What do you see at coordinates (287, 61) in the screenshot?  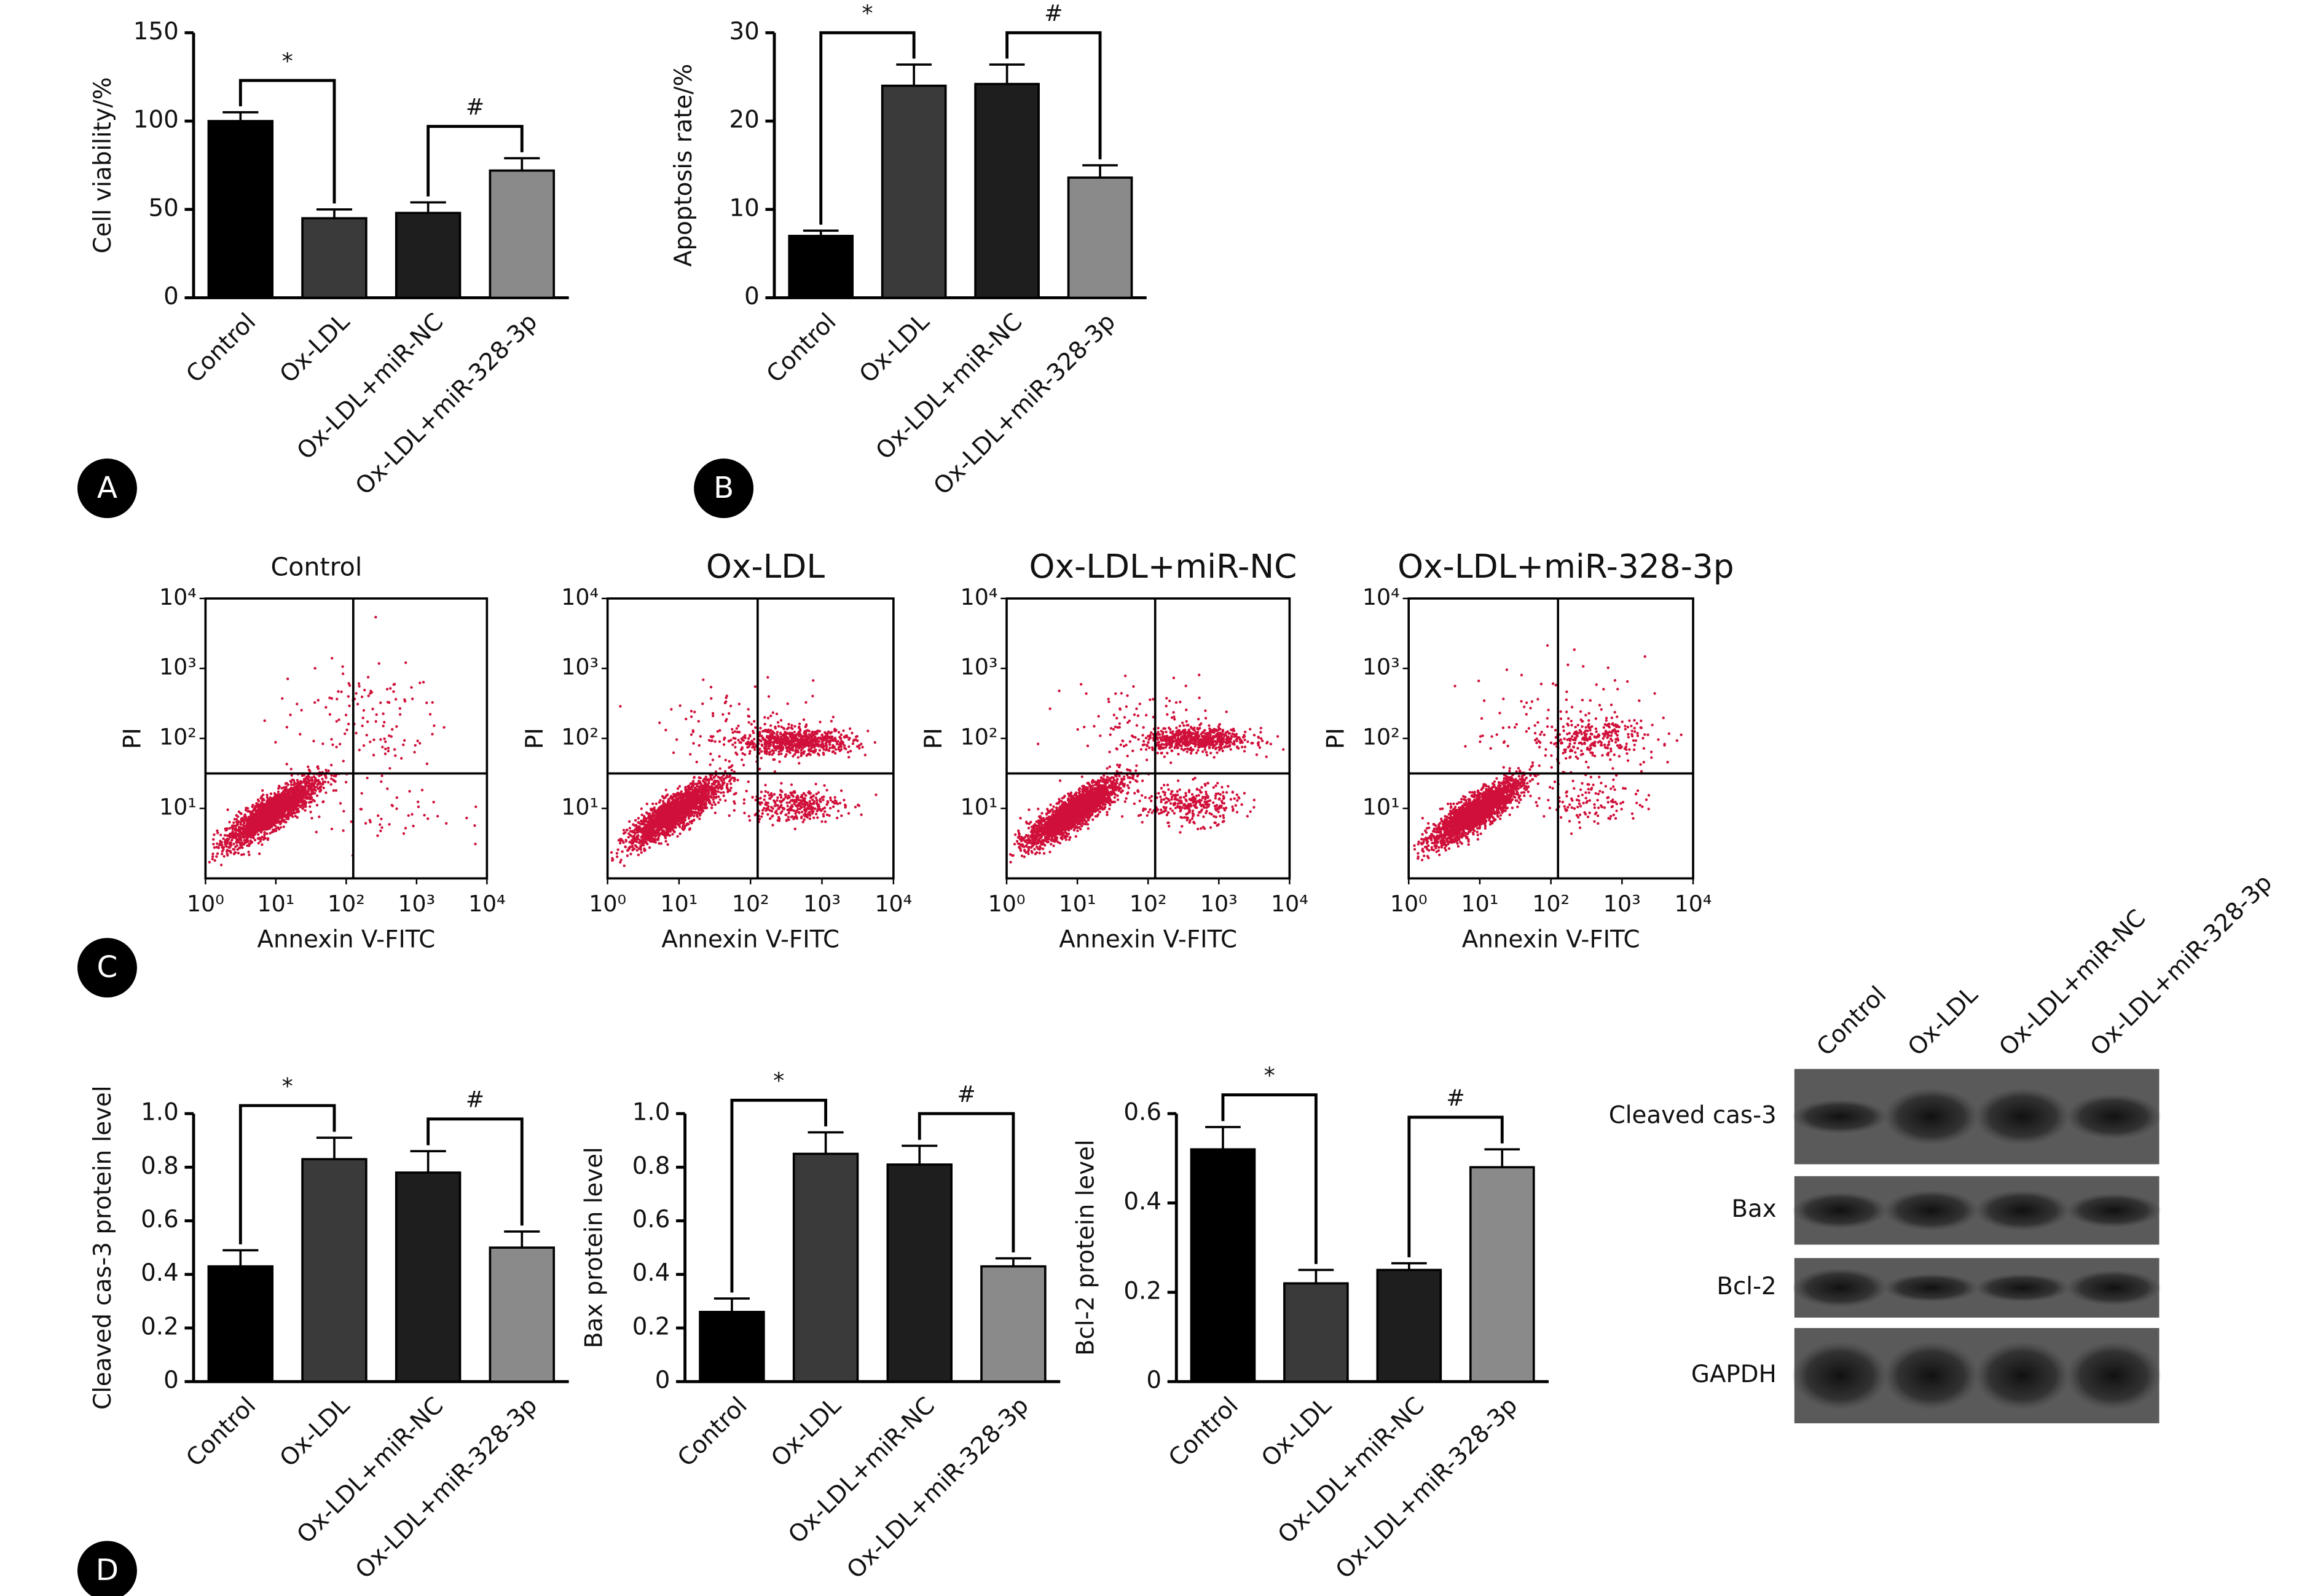 I see `significance-label: *` at bounding box center [287, 61].